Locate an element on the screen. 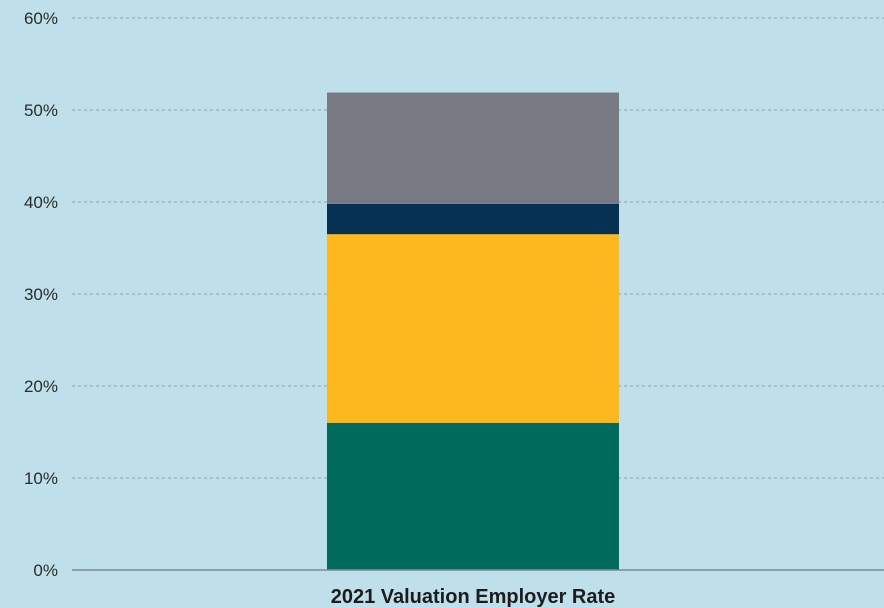 This screenshot has height=608, width=884. x-axis: 2021 Valuation Employer Rate is located at coordinates (473, 597).